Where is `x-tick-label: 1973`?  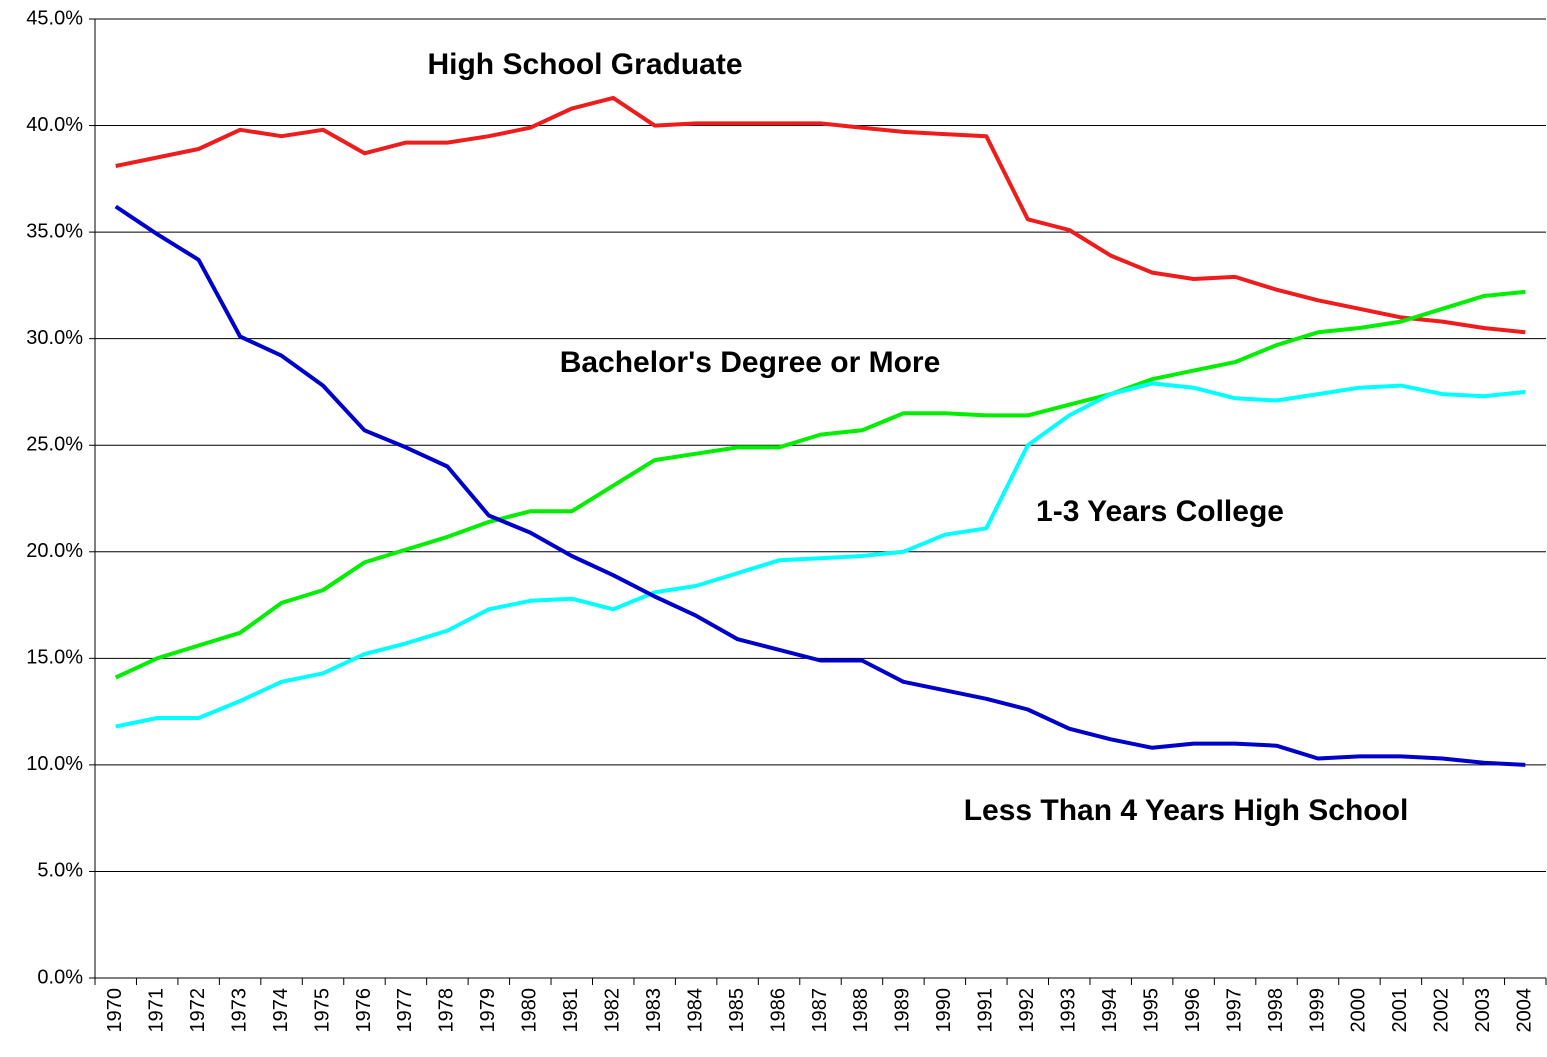
x-tick-label: 1973 is located at coordinates (239, 1010).